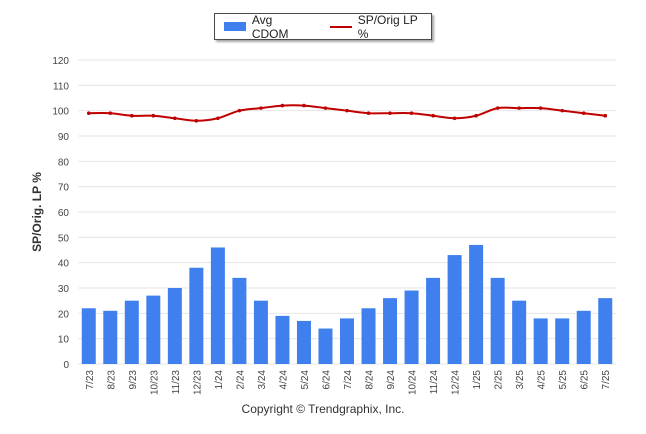 This screenshot has height=434, width=646. What do you see at coordinates (64, 213) in the screenshot?
I see `y-tick-label: 60` at bounding box center [64, 213].